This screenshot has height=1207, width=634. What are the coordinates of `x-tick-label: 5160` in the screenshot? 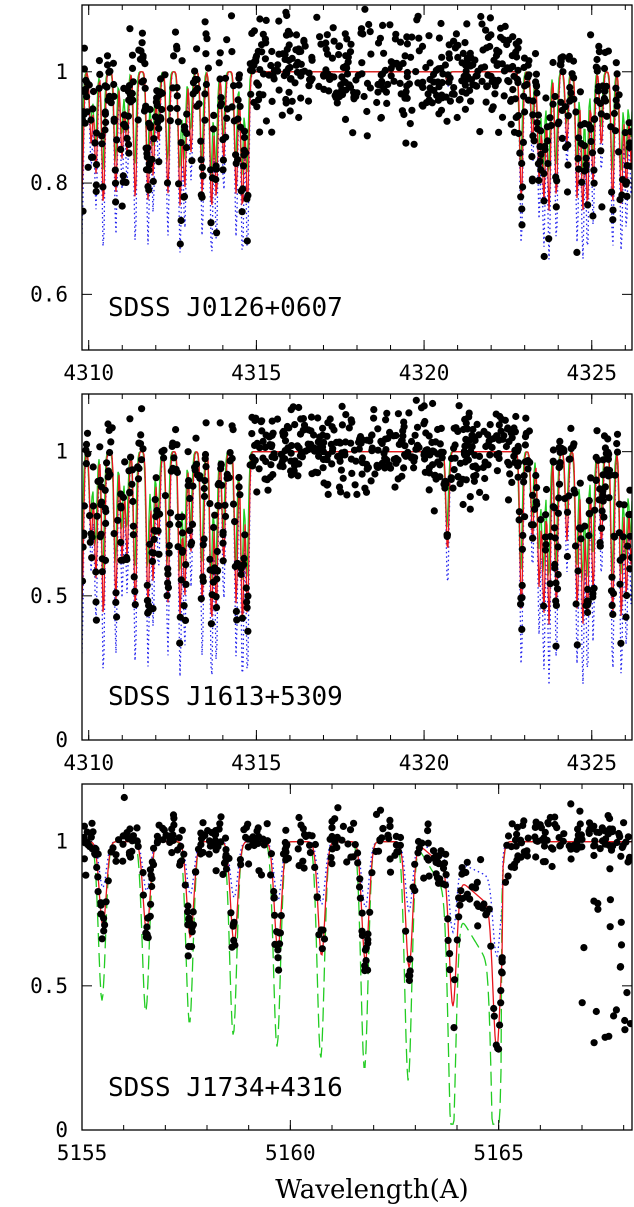 It's located at (290, 1153).